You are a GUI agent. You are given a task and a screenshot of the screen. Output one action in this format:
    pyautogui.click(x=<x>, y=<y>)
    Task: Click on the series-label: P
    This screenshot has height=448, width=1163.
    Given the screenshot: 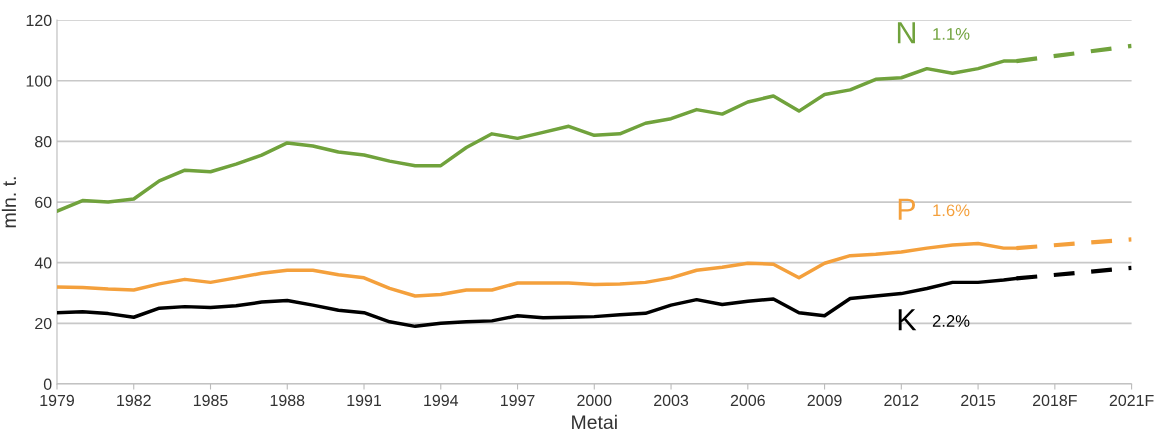 What is the action you would take?
    pyautogui.click(x=907, y=209)
    